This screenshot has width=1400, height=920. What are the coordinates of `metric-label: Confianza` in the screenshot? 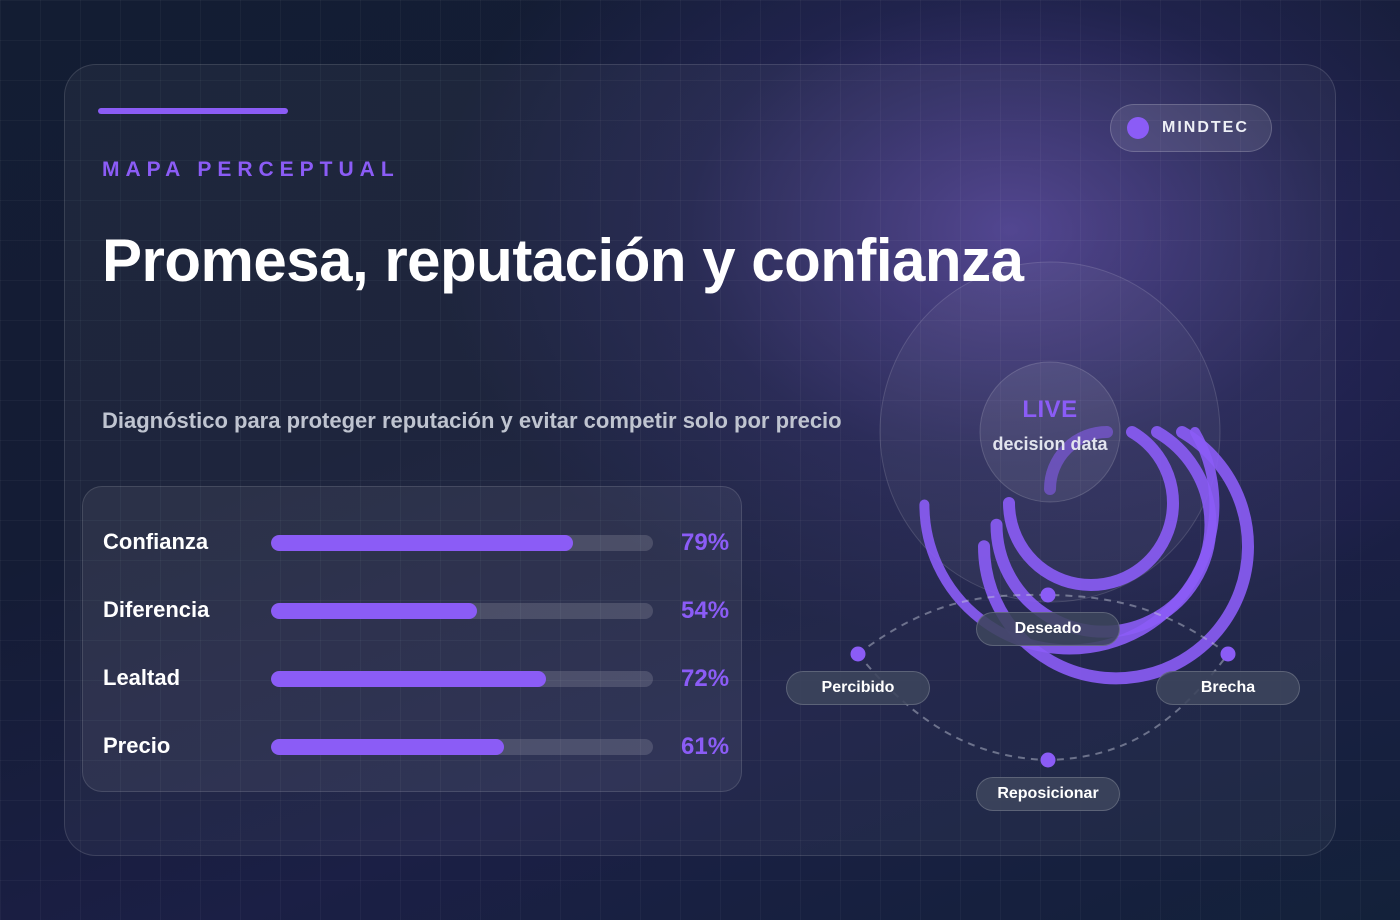 It's located at (156, 541).